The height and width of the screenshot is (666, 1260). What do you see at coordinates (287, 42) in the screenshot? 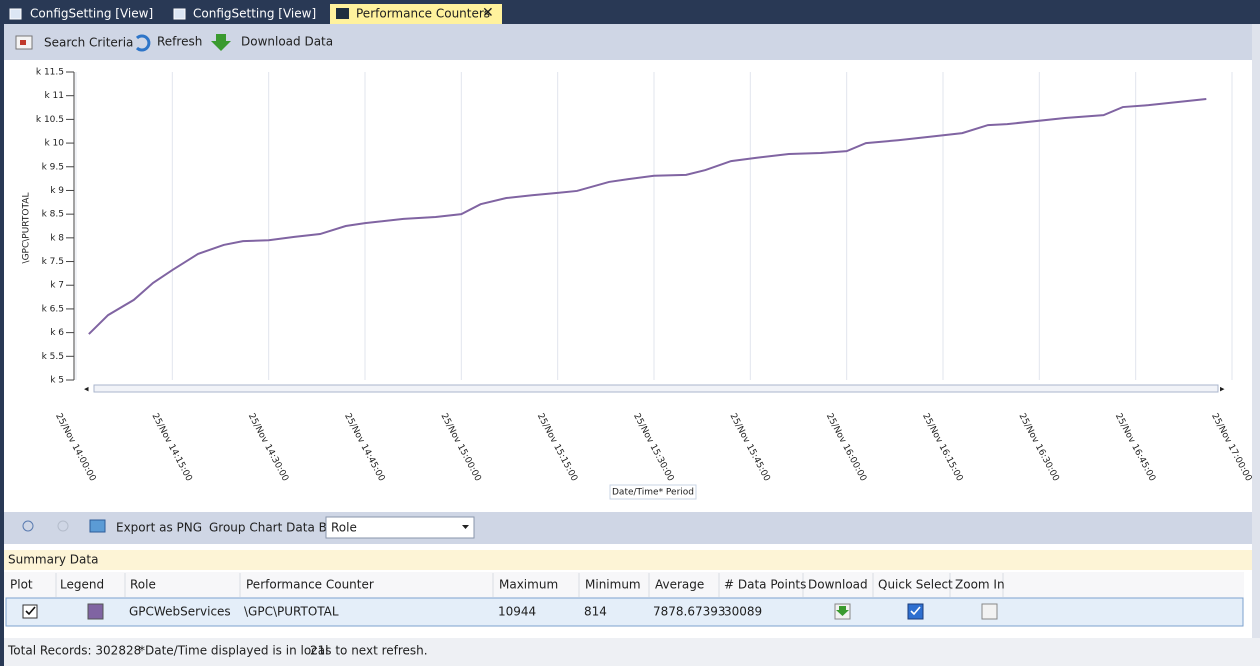
I see `download-data-button: Download Data` at bounding box center [287, 42].